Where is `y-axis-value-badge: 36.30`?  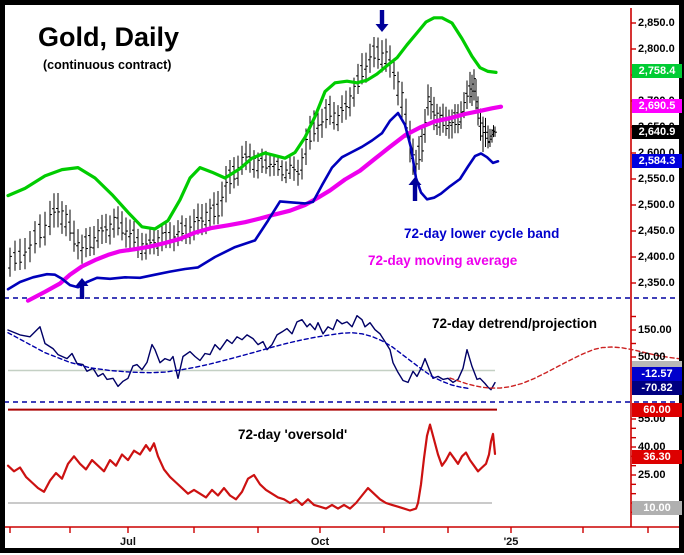 y-axis-value-badge: 36.30 is located at coordinates (657, 457).